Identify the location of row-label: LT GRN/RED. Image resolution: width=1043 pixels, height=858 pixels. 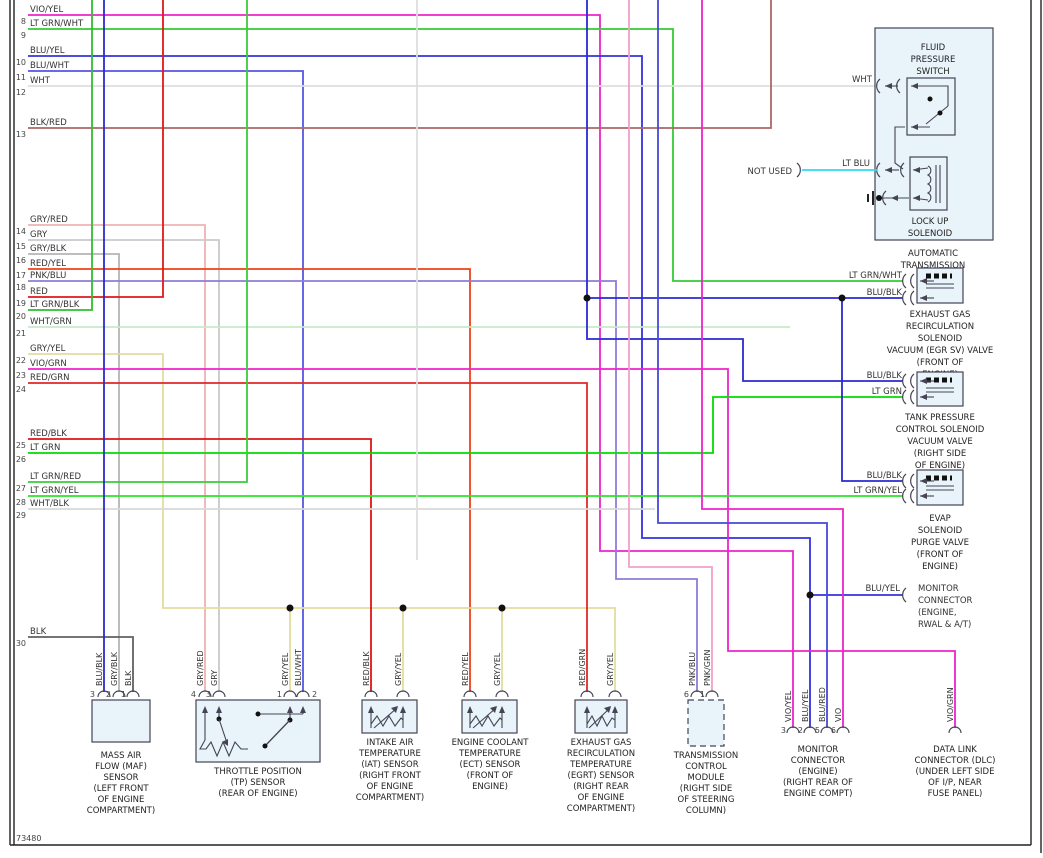
(55, 477).